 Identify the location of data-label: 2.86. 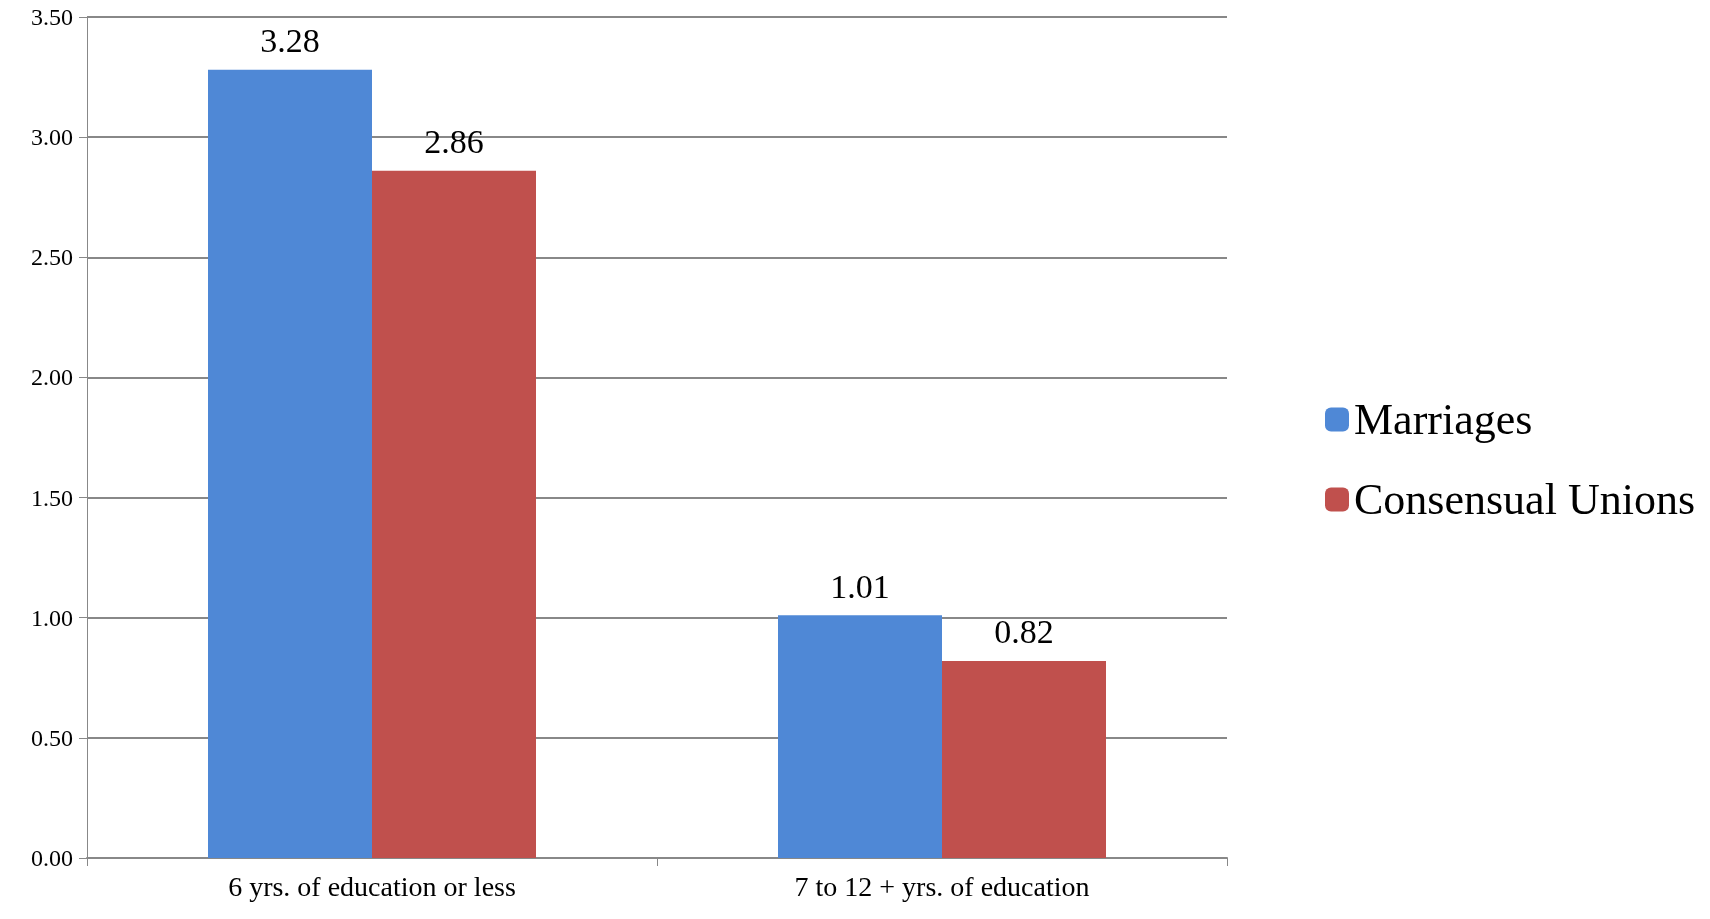
(454, 142).